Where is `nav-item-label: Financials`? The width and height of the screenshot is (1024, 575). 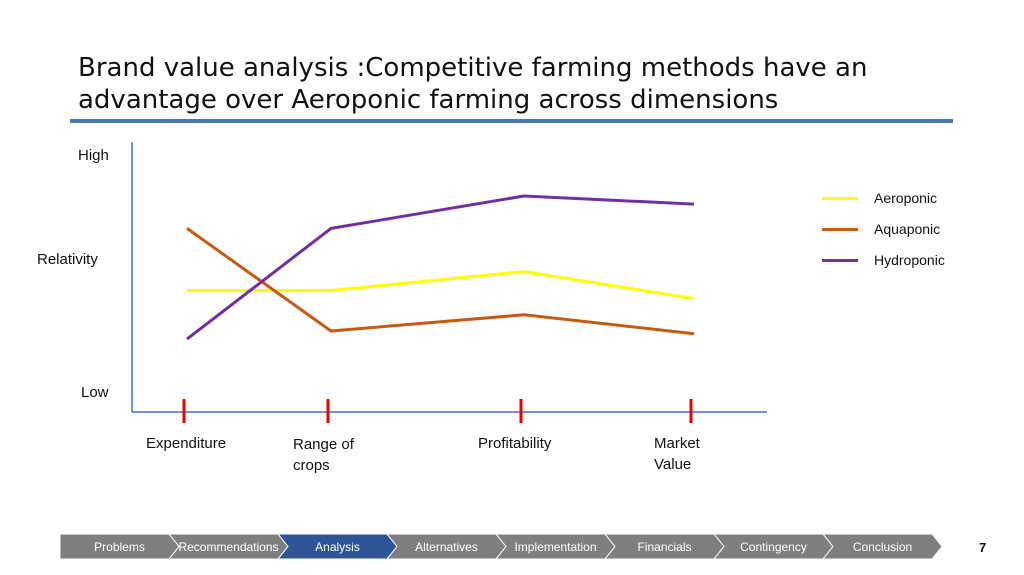 nav-item-label: Financials is located at coordinates (664, 546).